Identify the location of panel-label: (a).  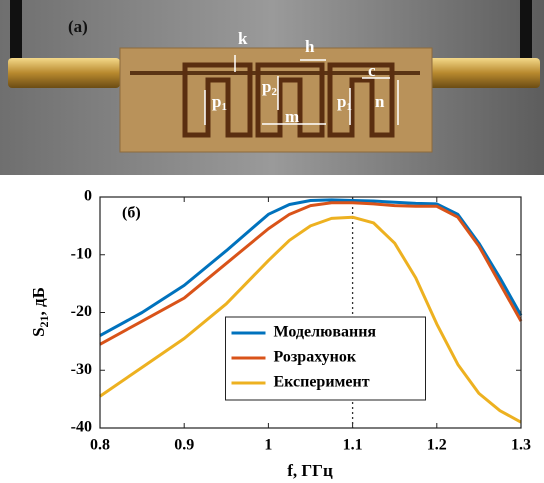
(78, 26).